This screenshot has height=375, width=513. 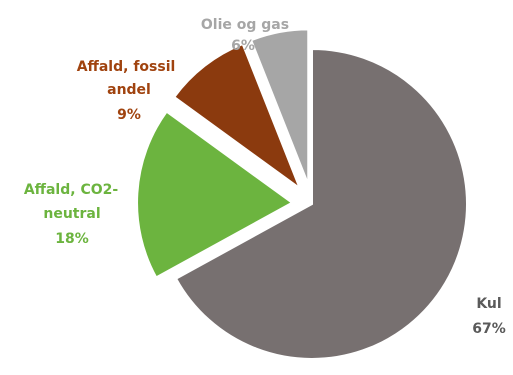 I want to click on label-co2-name-1: Affald, CO2-, so click(x=71, y=190).